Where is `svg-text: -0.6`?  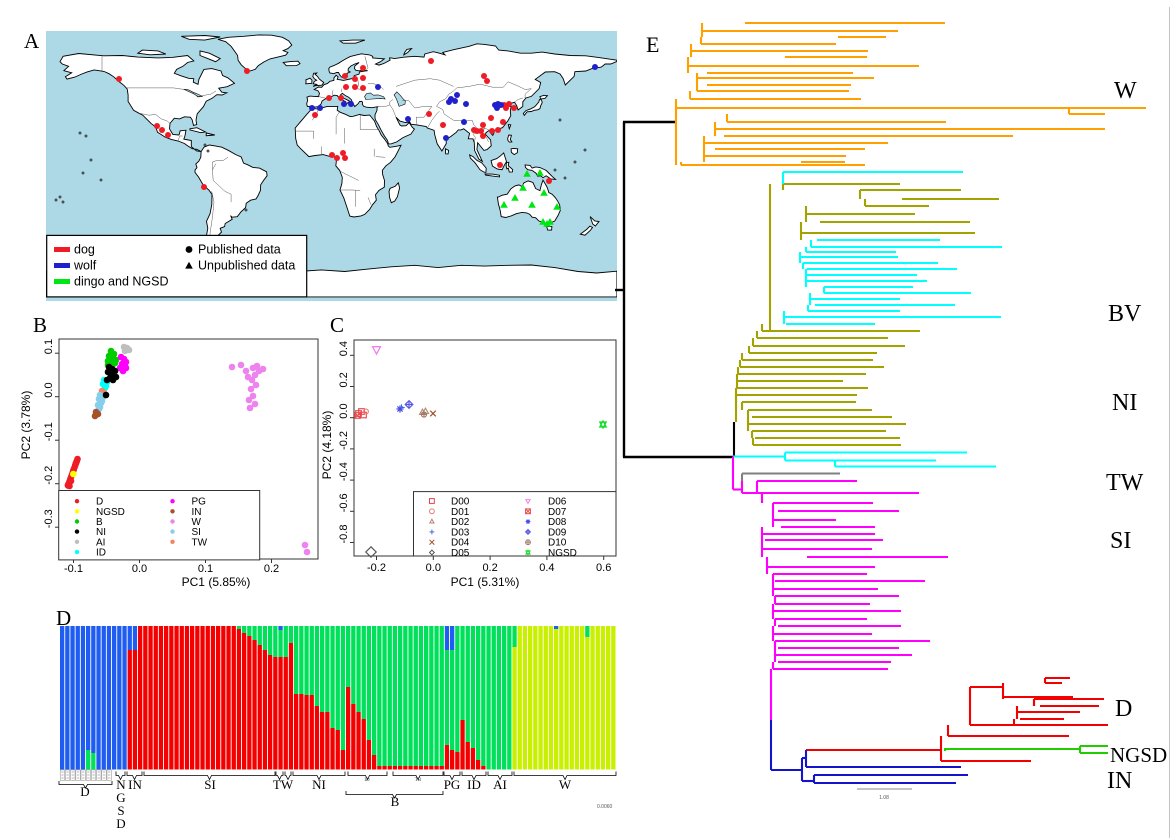 svg-text: -0.6 is located at coordinates (344, 502).